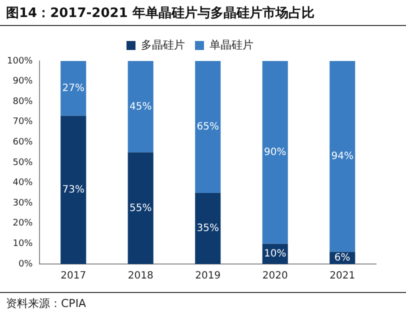 The height and width of the screenshot is (322, 406). I want to click on data-label: 55%, so click(140, 208).